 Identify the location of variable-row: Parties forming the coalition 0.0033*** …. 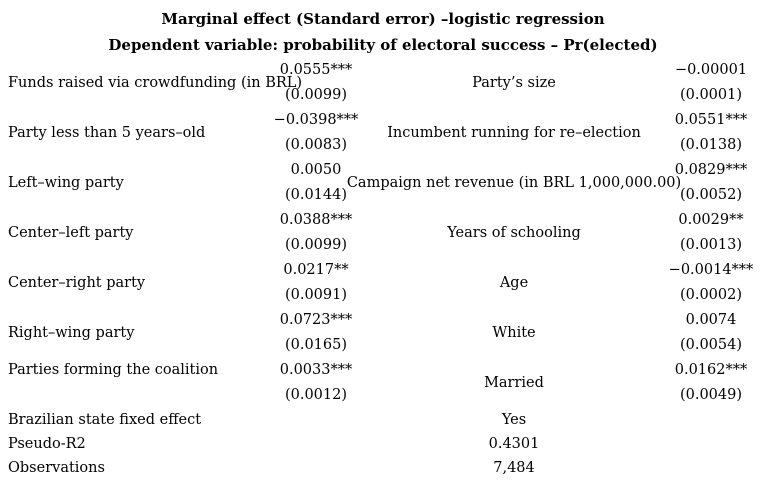
(383, 383).